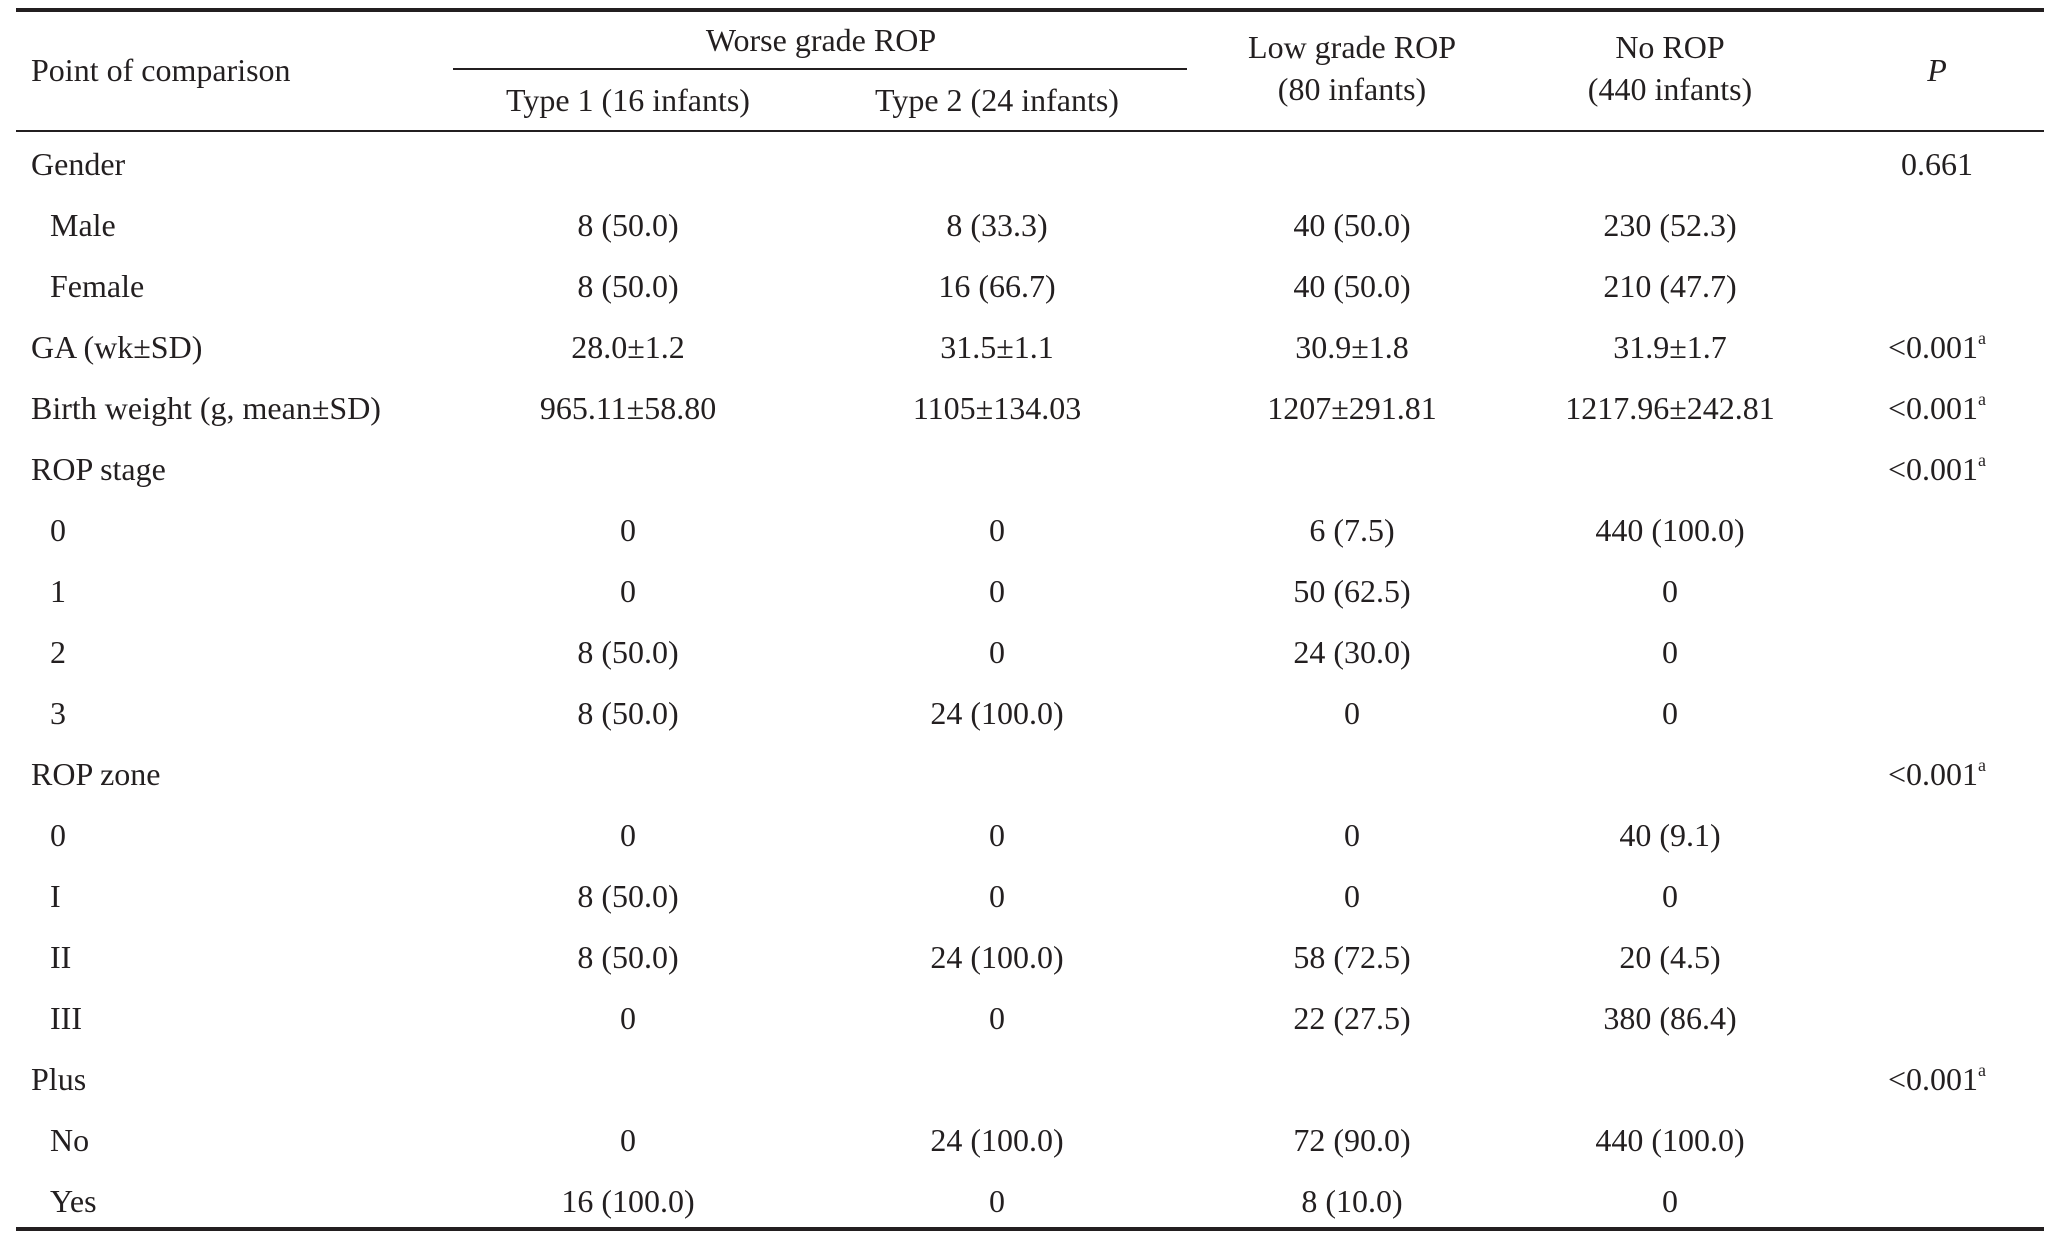 This screenshot has width=2053, height=1238. Describe the element at coordinates (1670, 347) in the screenshot. I see `cell-no: 31.9±1.7` at that location.